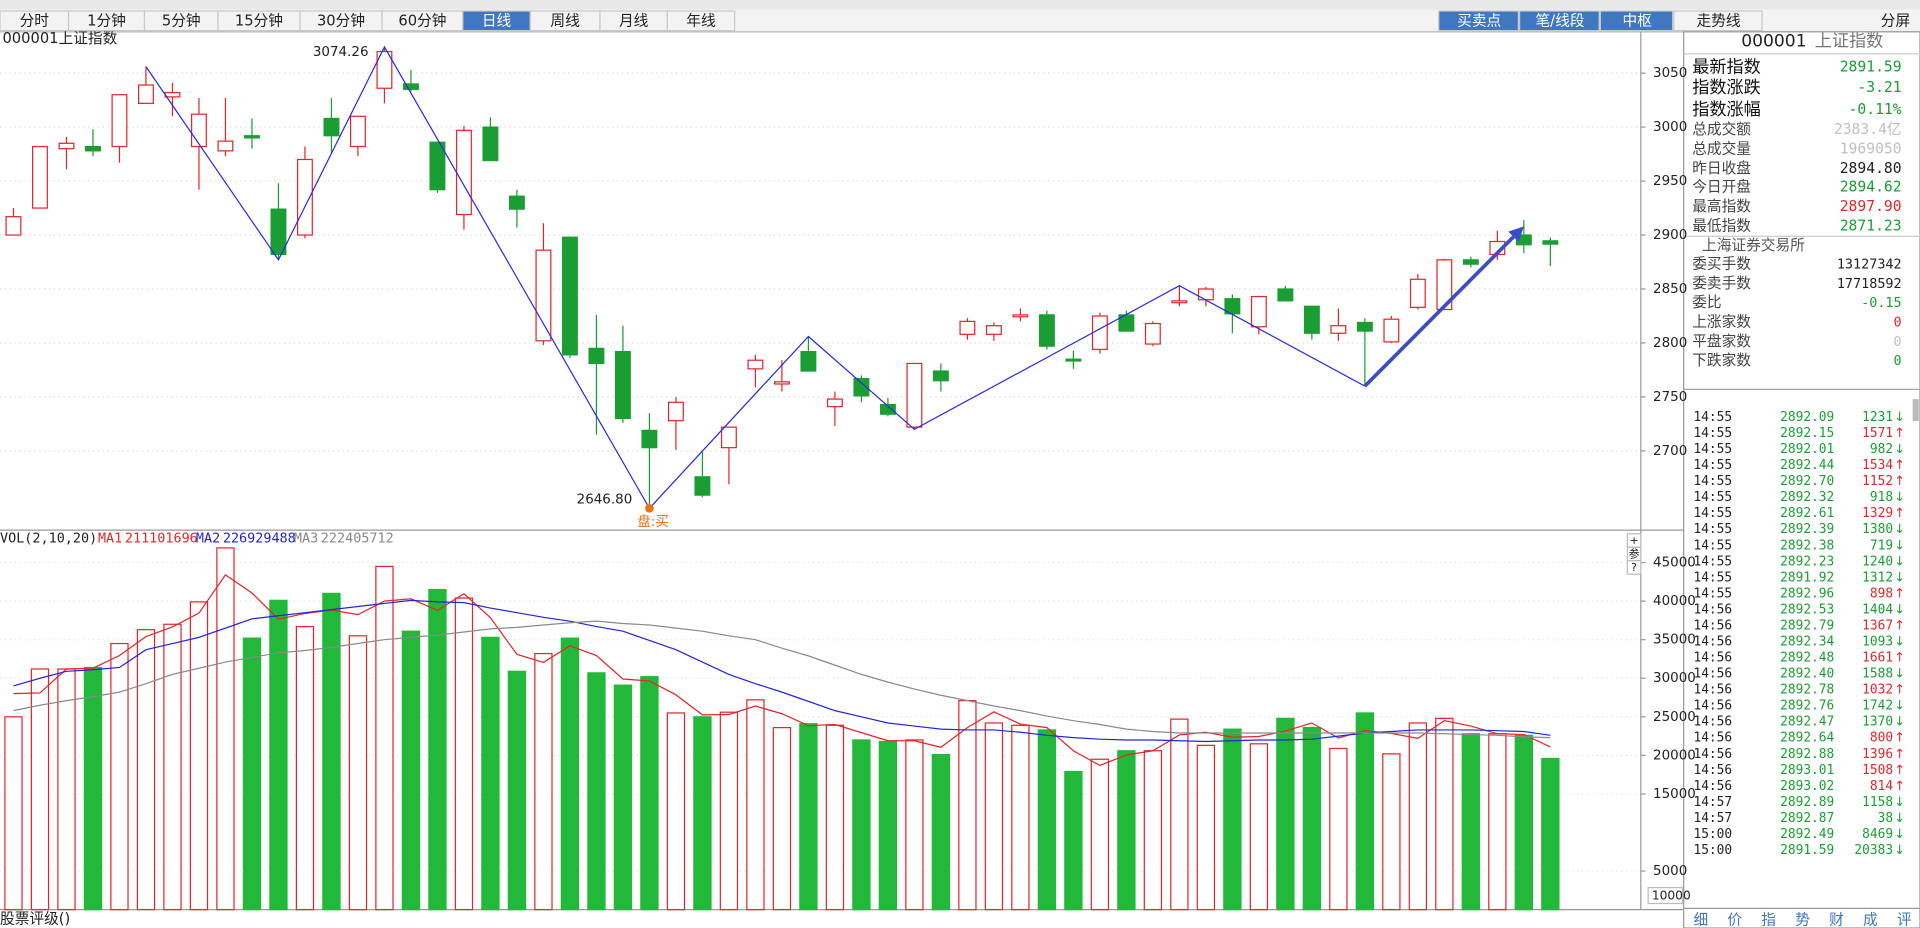 The image size is (1920, 928). I want to click on panel-tab: 指, so click(1768, 920).